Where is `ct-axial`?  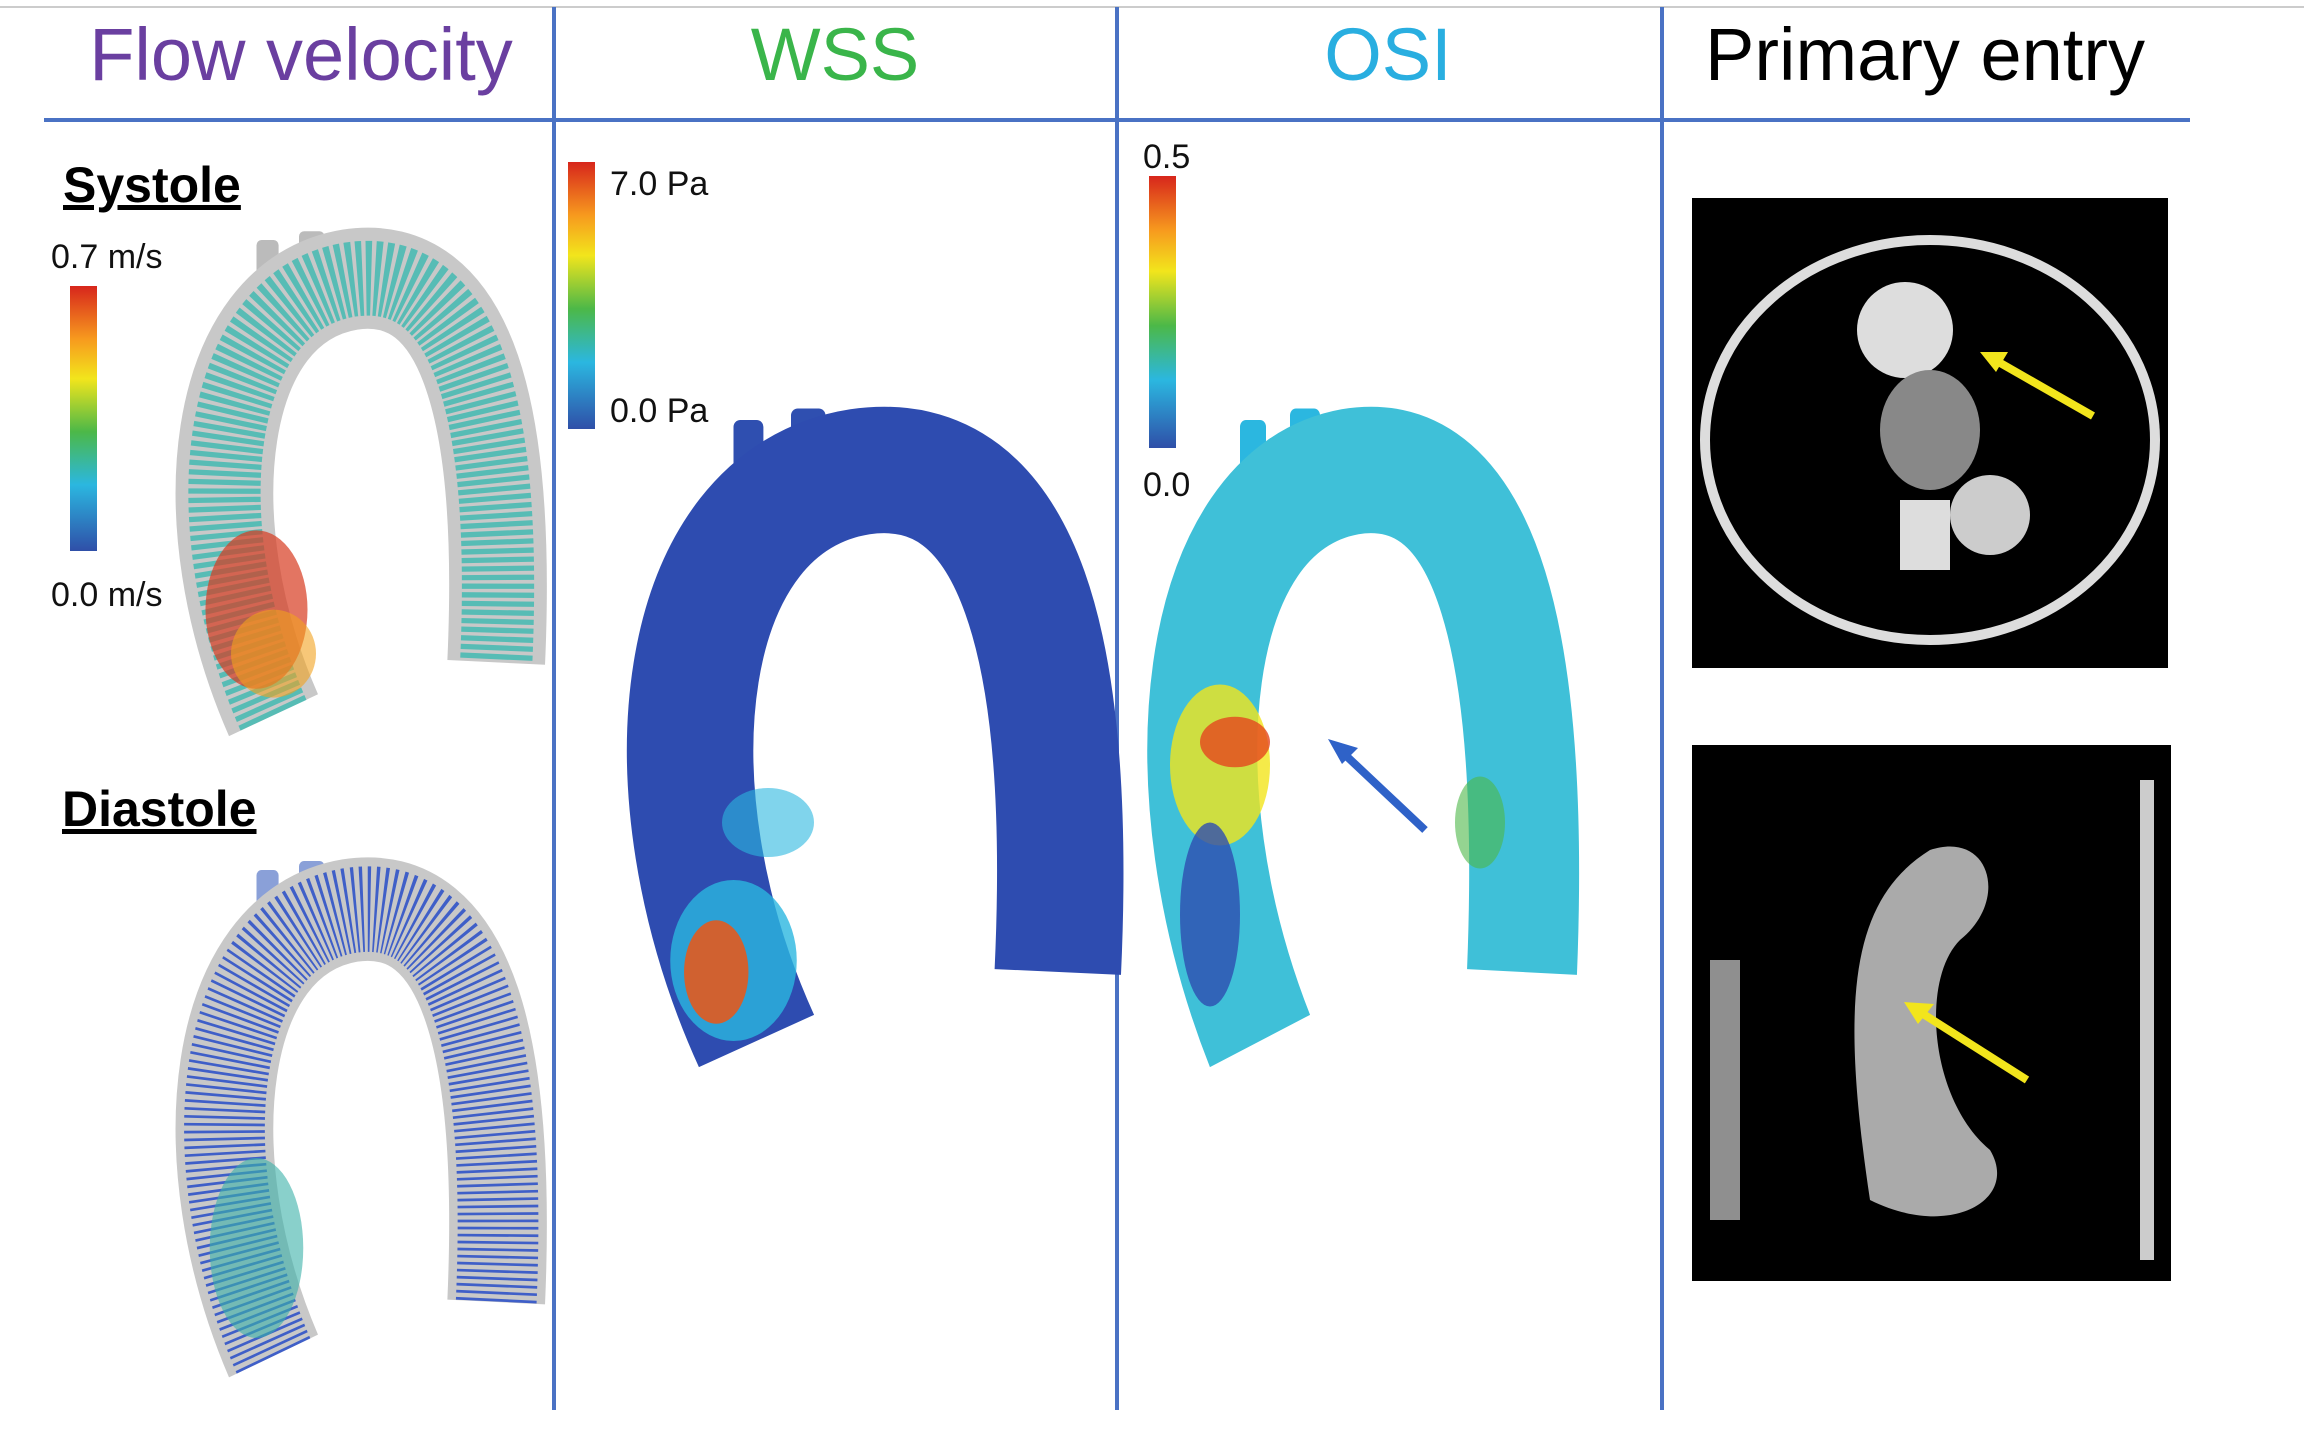 ct-axial is located at coordinates (1930, 433).